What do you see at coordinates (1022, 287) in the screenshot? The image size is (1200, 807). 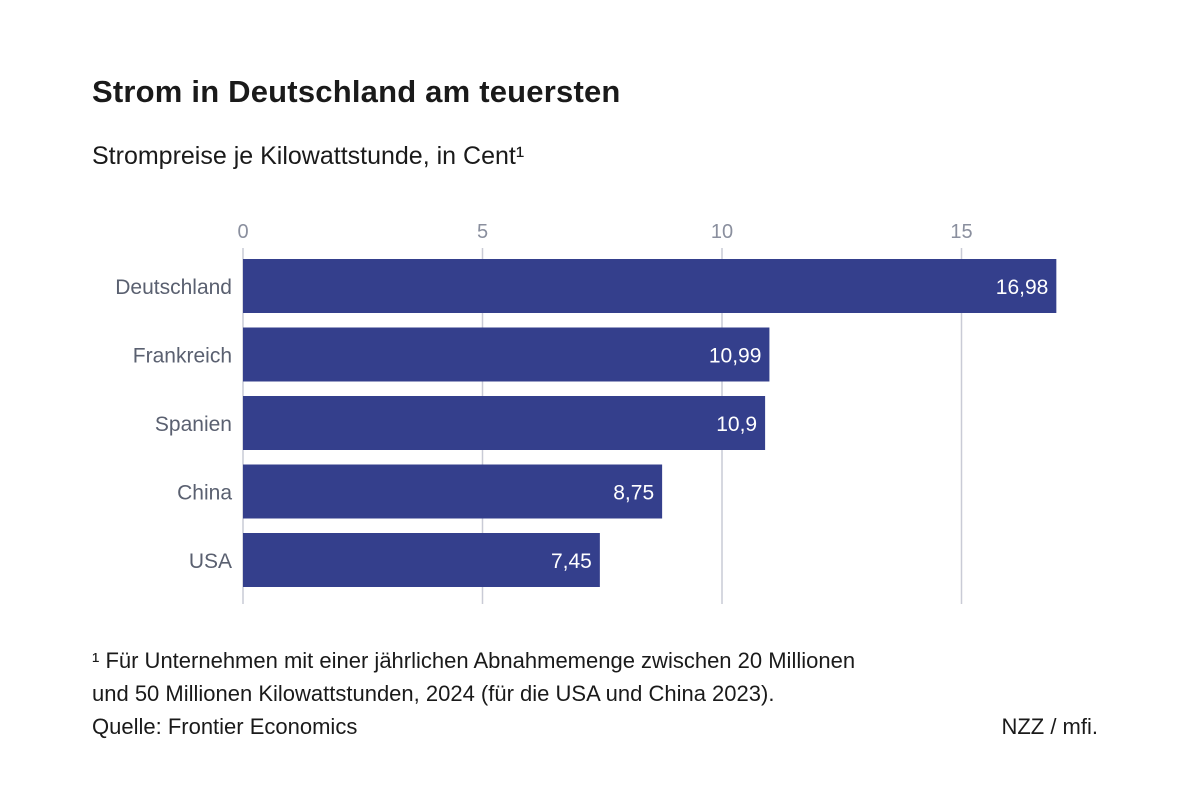 I see `value-label-deutschland: 16,98` at bounding box center [1022, 287].